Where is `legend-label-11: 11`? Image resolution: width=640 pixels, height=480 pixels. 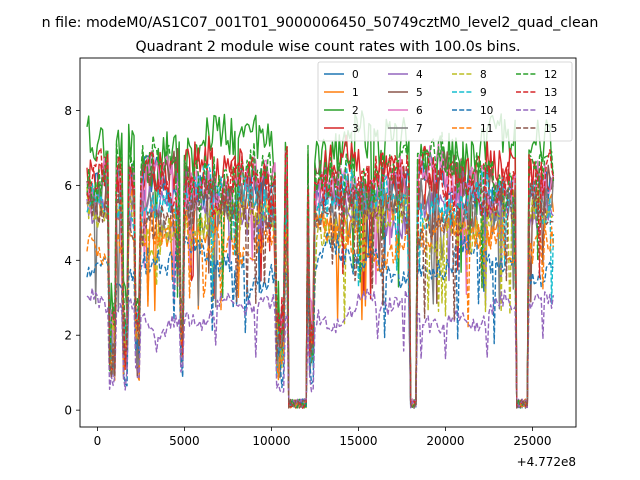
legend-label-11: 11 is located at coordinates (486, 129).